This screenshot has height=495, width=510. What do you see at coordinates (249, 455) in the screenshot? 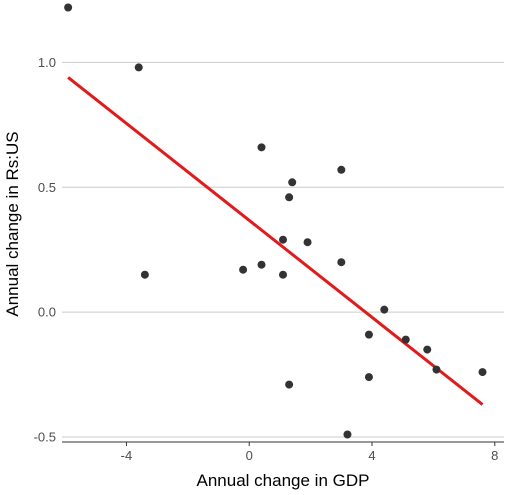
I see `x-tick-label: 0` at bounding box center [249, 455].